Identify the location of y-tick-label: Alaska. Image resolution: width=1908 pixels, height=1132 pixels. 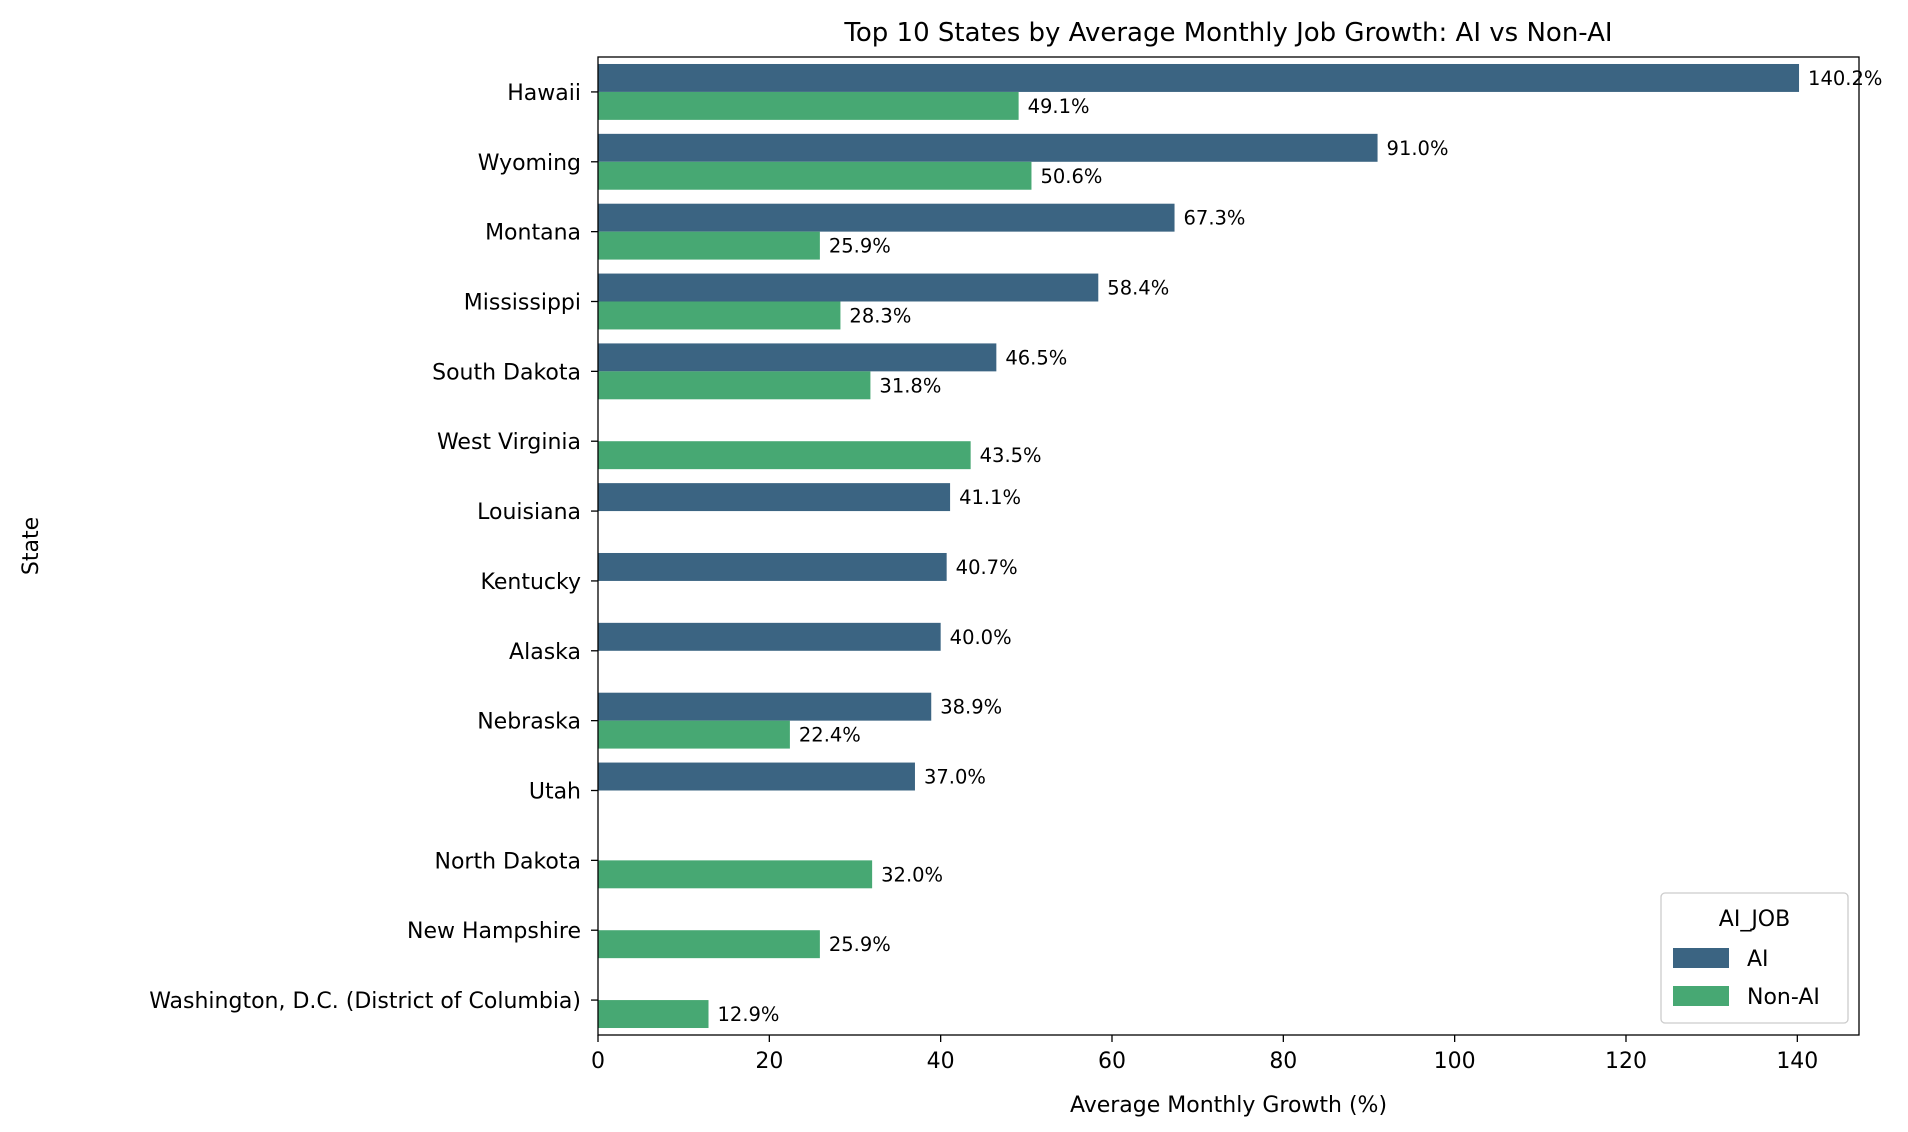
(545, 652).